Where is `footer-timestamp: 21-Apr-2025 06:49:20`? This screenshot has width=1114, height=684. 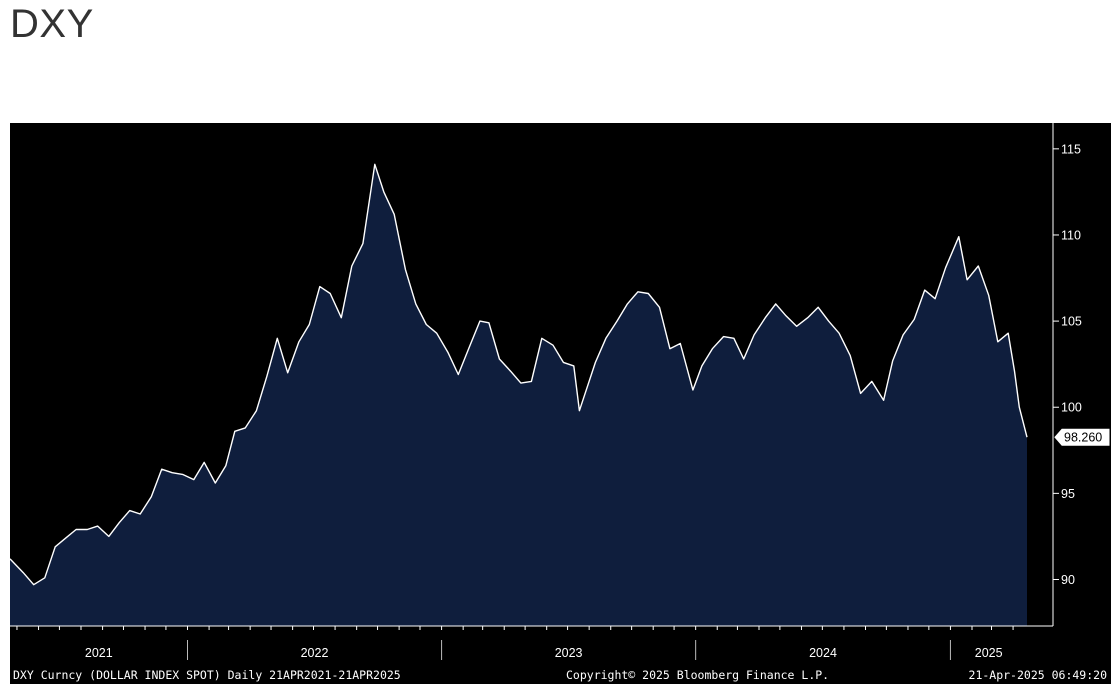
footer-timestamp: 21-Apr-2025 06:49:20 is located at coordinates (1037, 675).